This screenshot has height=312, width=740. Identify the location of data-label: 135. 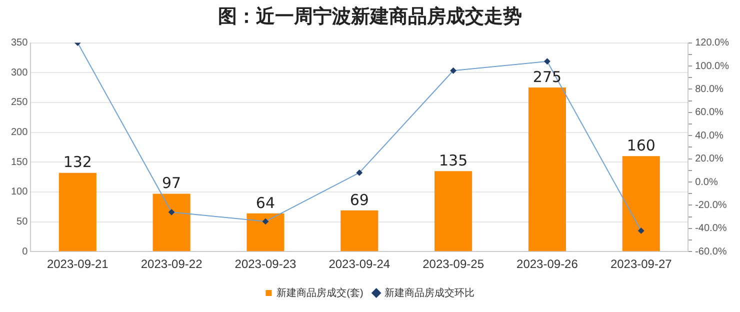
(453, 160).